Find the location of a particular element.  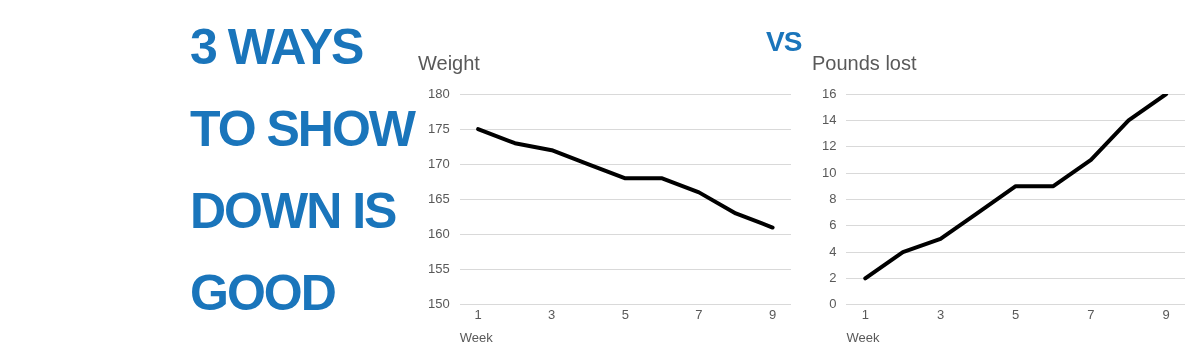

y-tick-label: 155 is located at coordinates (438, 269).